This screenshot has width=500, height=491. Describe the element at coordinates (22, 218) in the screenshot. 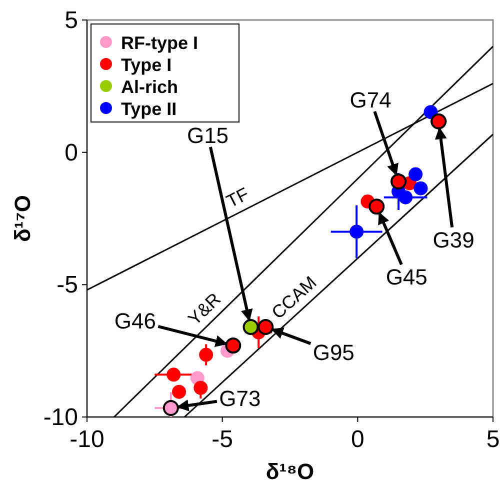

I see `y-axis-title: δ¹⁷O` at that location.